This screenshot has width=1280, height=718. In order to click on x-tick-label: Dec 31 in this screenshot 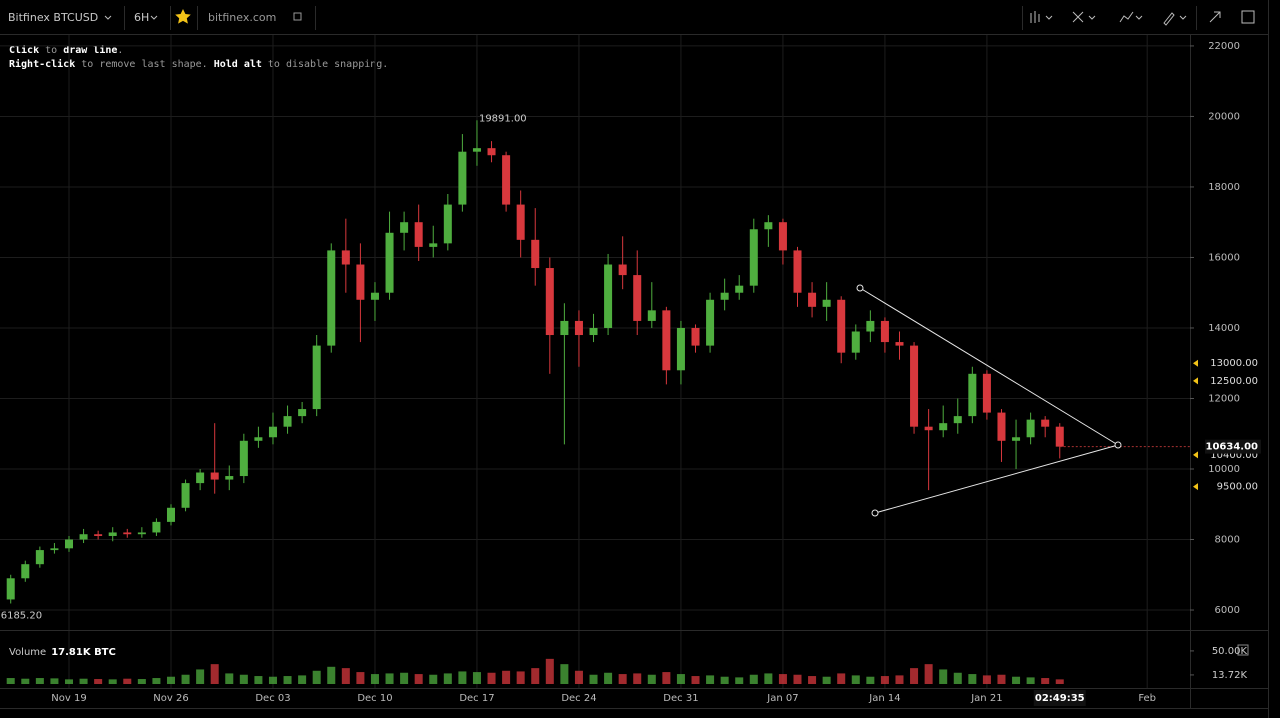, I will do `click(680, 698)`.